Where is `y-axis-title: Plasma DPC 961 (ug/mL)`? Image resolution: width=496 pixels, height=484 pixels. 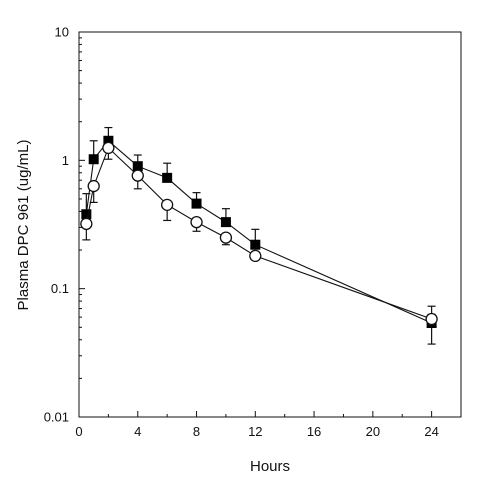
y-axis-title: Plasma DPC 961 (ug/mL) is located at coordinates (23, 225).